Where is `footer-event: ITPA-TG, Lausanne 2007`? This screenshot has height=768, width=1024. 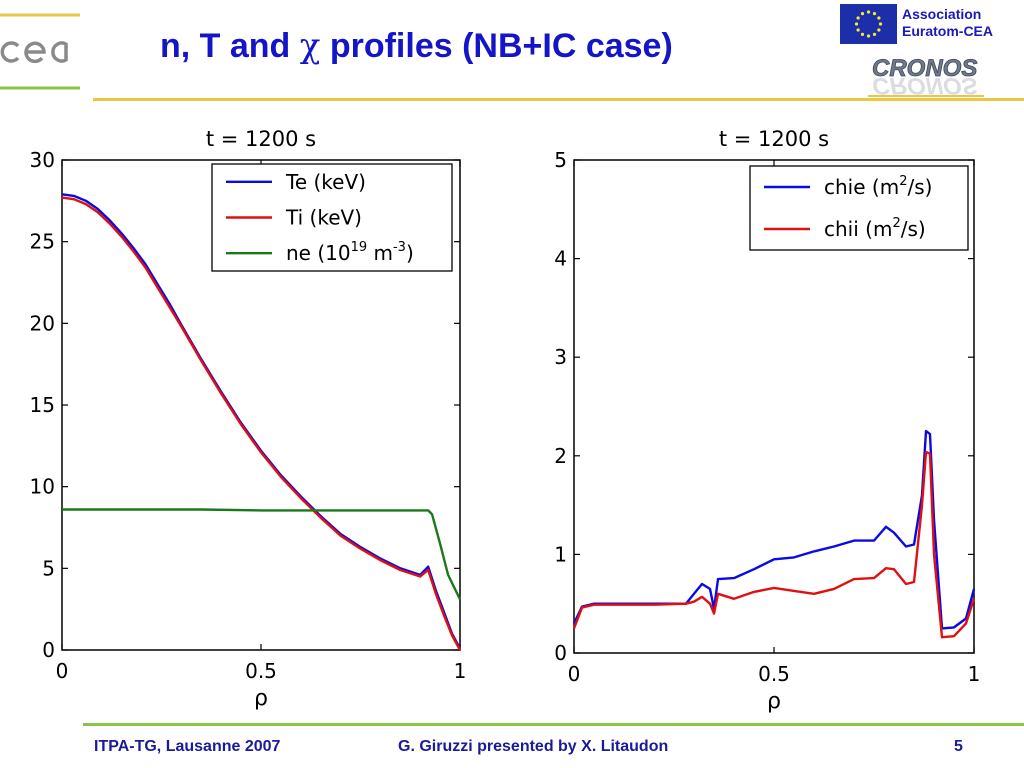 footer-event: ITPA-TG, Lausanne 2007 is located at coordinates (187, 746).